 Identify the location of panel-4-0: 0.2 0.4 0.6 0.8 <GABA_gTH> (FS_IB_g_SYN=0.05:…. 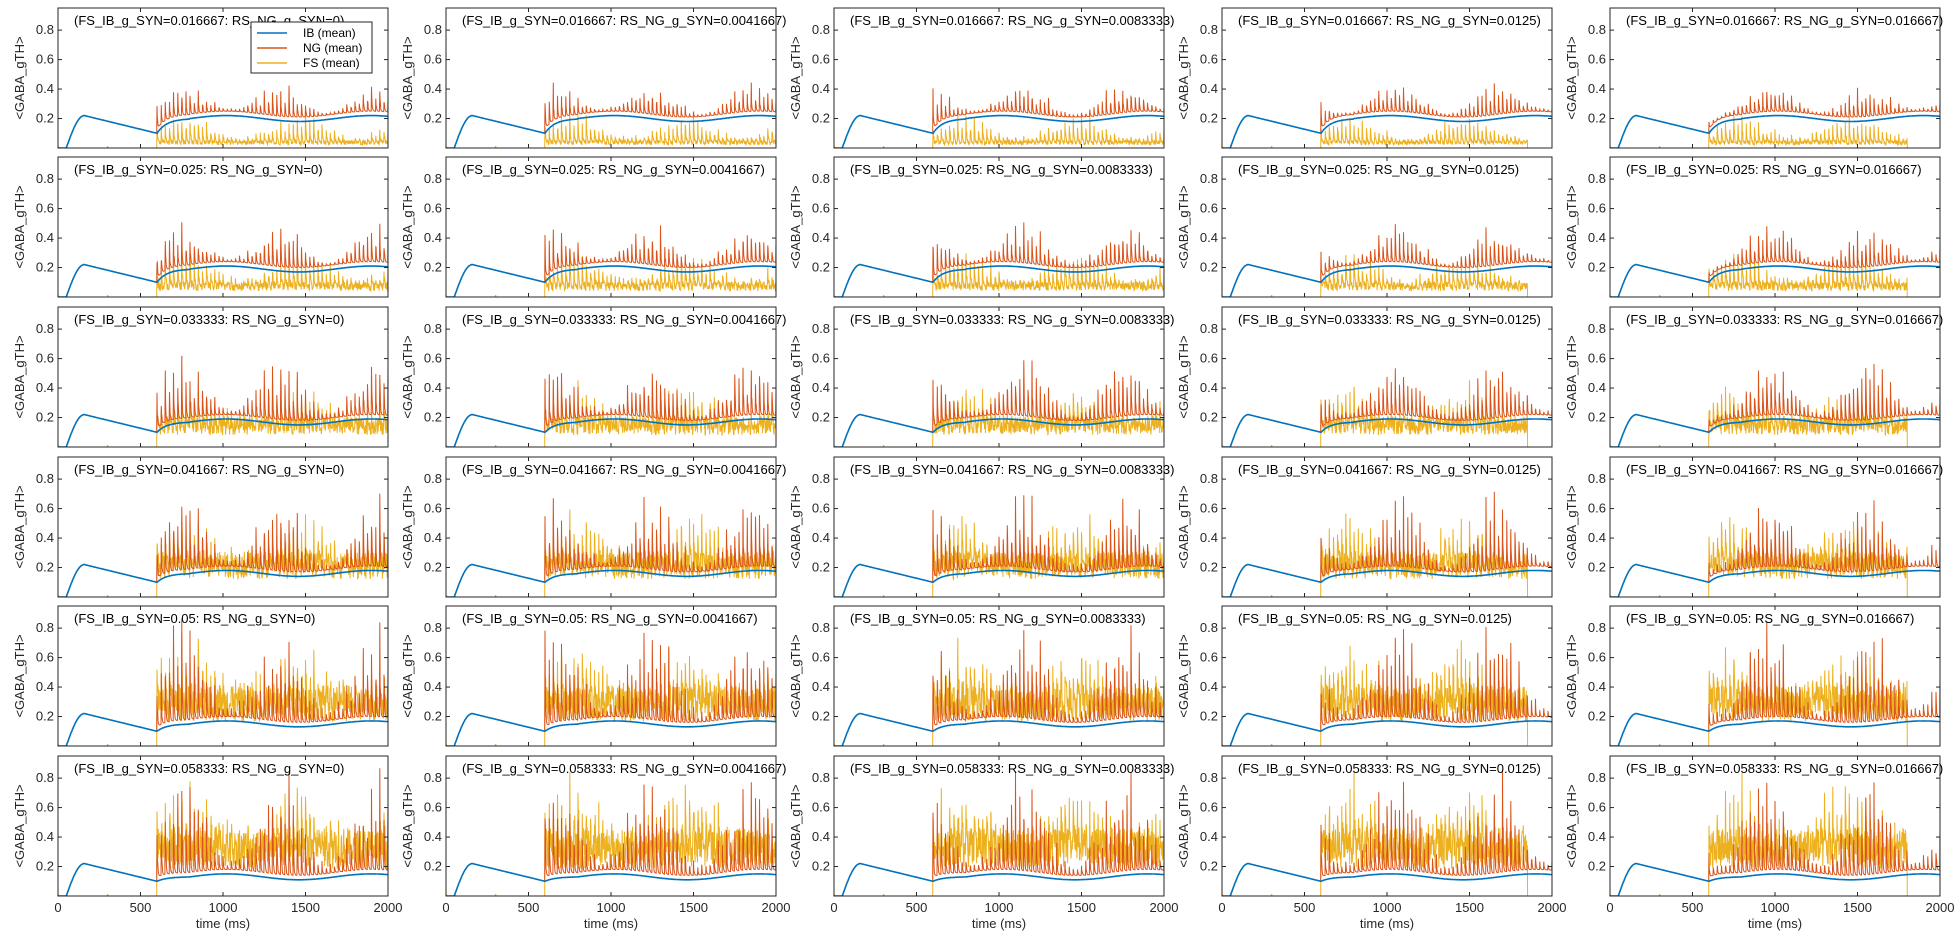
(200, 676).